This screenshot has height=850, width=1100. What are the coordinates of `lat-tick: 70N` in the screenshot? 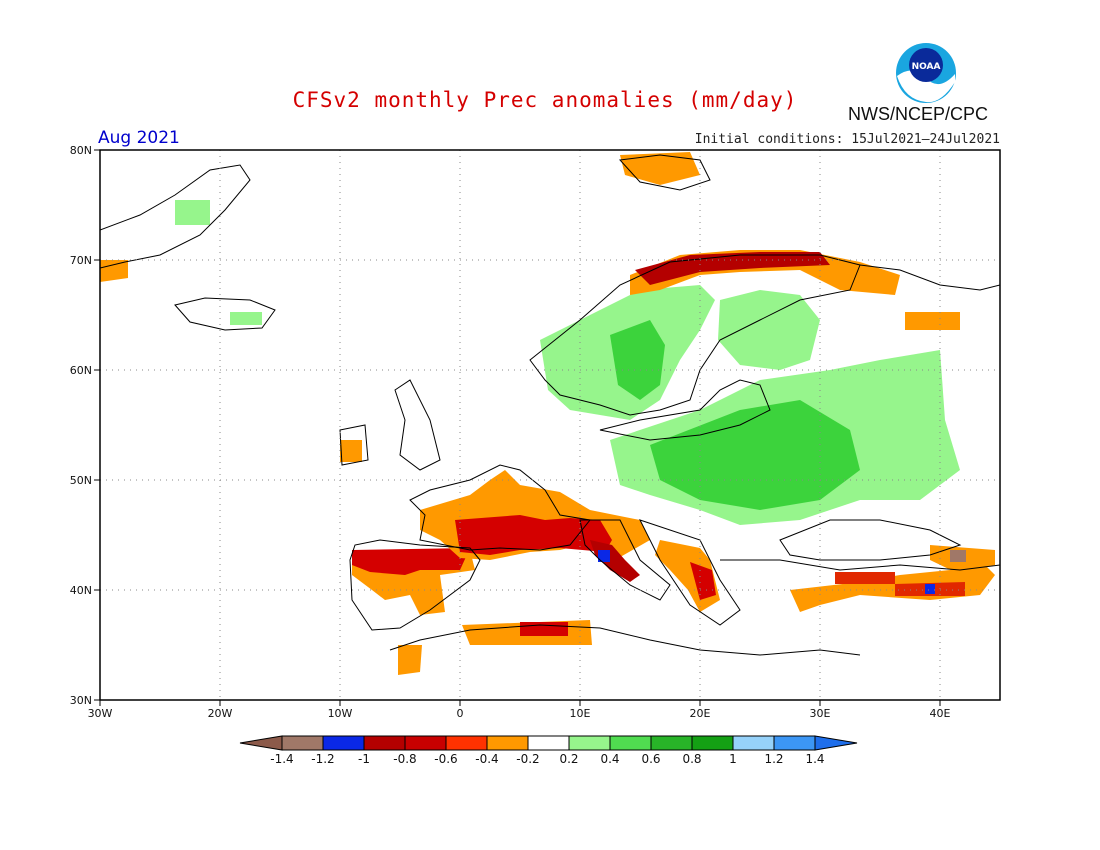 It's located at (81, 260).